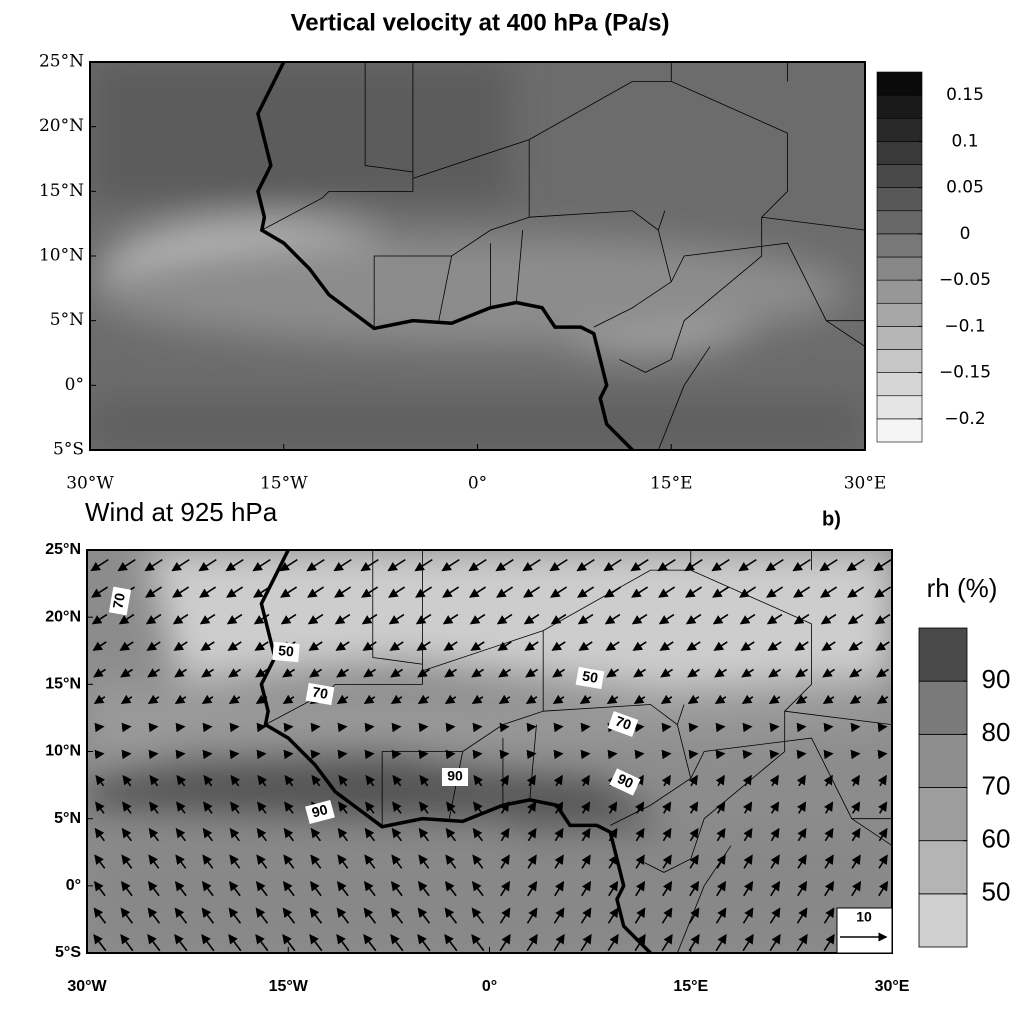 The width and height of the screenshot is (1024, 1016). Describe the element at coordinates (864, 930) in the screenshot. I see `reference-box` at that location.